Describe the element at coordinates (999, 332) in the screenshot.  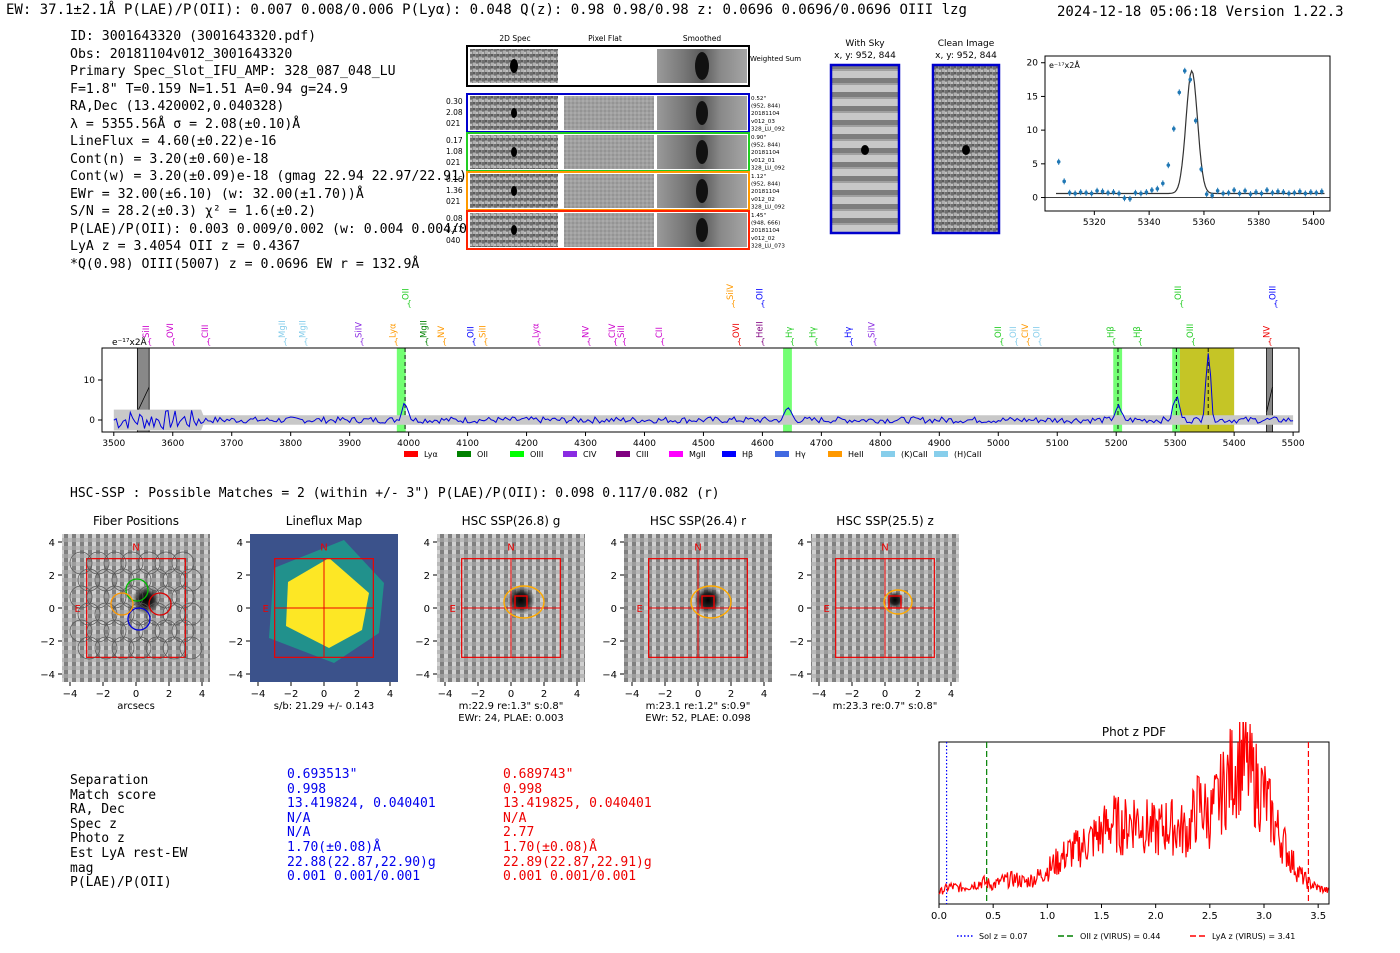
I see `spec-line-label: OII` at that location.